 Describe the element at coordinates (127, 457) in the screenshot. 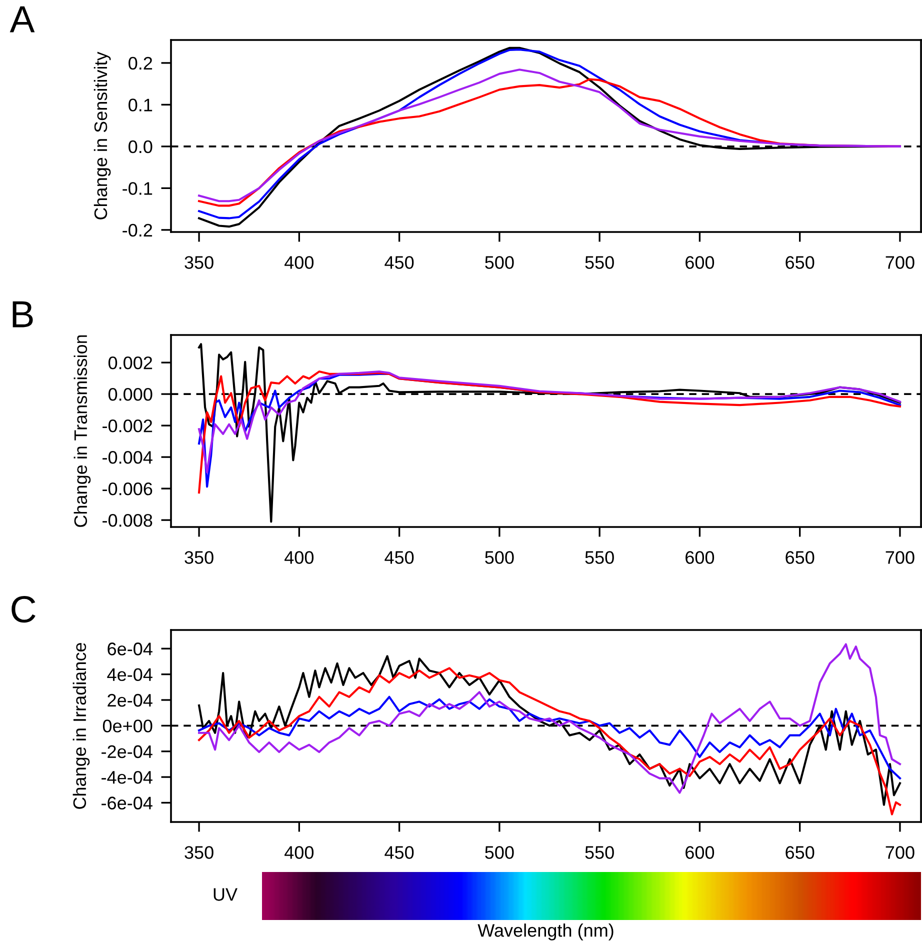

I see `y-tick-label: -0.004` at that location.